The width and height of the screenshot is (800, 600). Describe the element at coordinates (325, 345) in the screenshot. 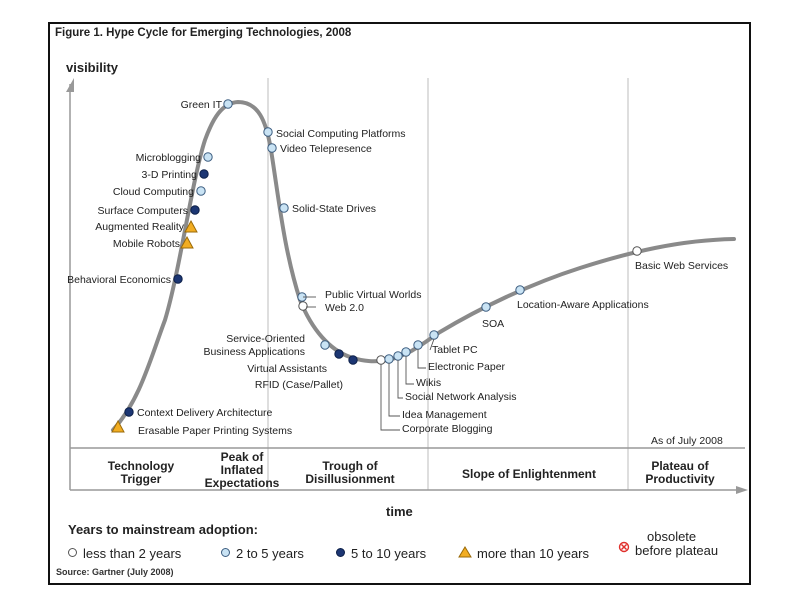

I see `point-service-oriented-business-applications` at that location.